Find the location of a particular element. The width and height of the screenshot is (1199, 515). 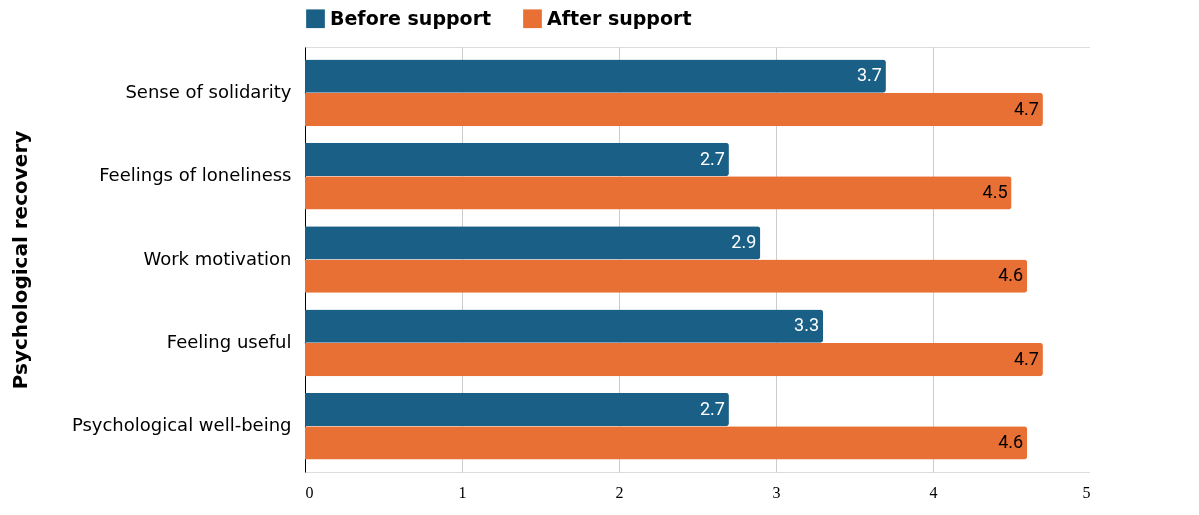

y-tick-label: Feelings of loneliness is located at coordinates (195, 175).